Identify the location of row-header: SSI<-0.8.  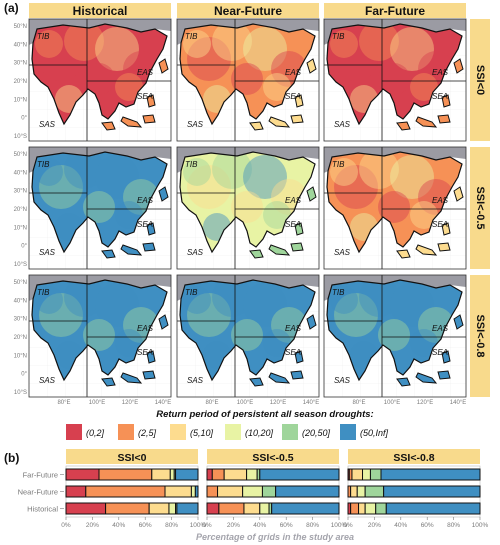
(480, 335).